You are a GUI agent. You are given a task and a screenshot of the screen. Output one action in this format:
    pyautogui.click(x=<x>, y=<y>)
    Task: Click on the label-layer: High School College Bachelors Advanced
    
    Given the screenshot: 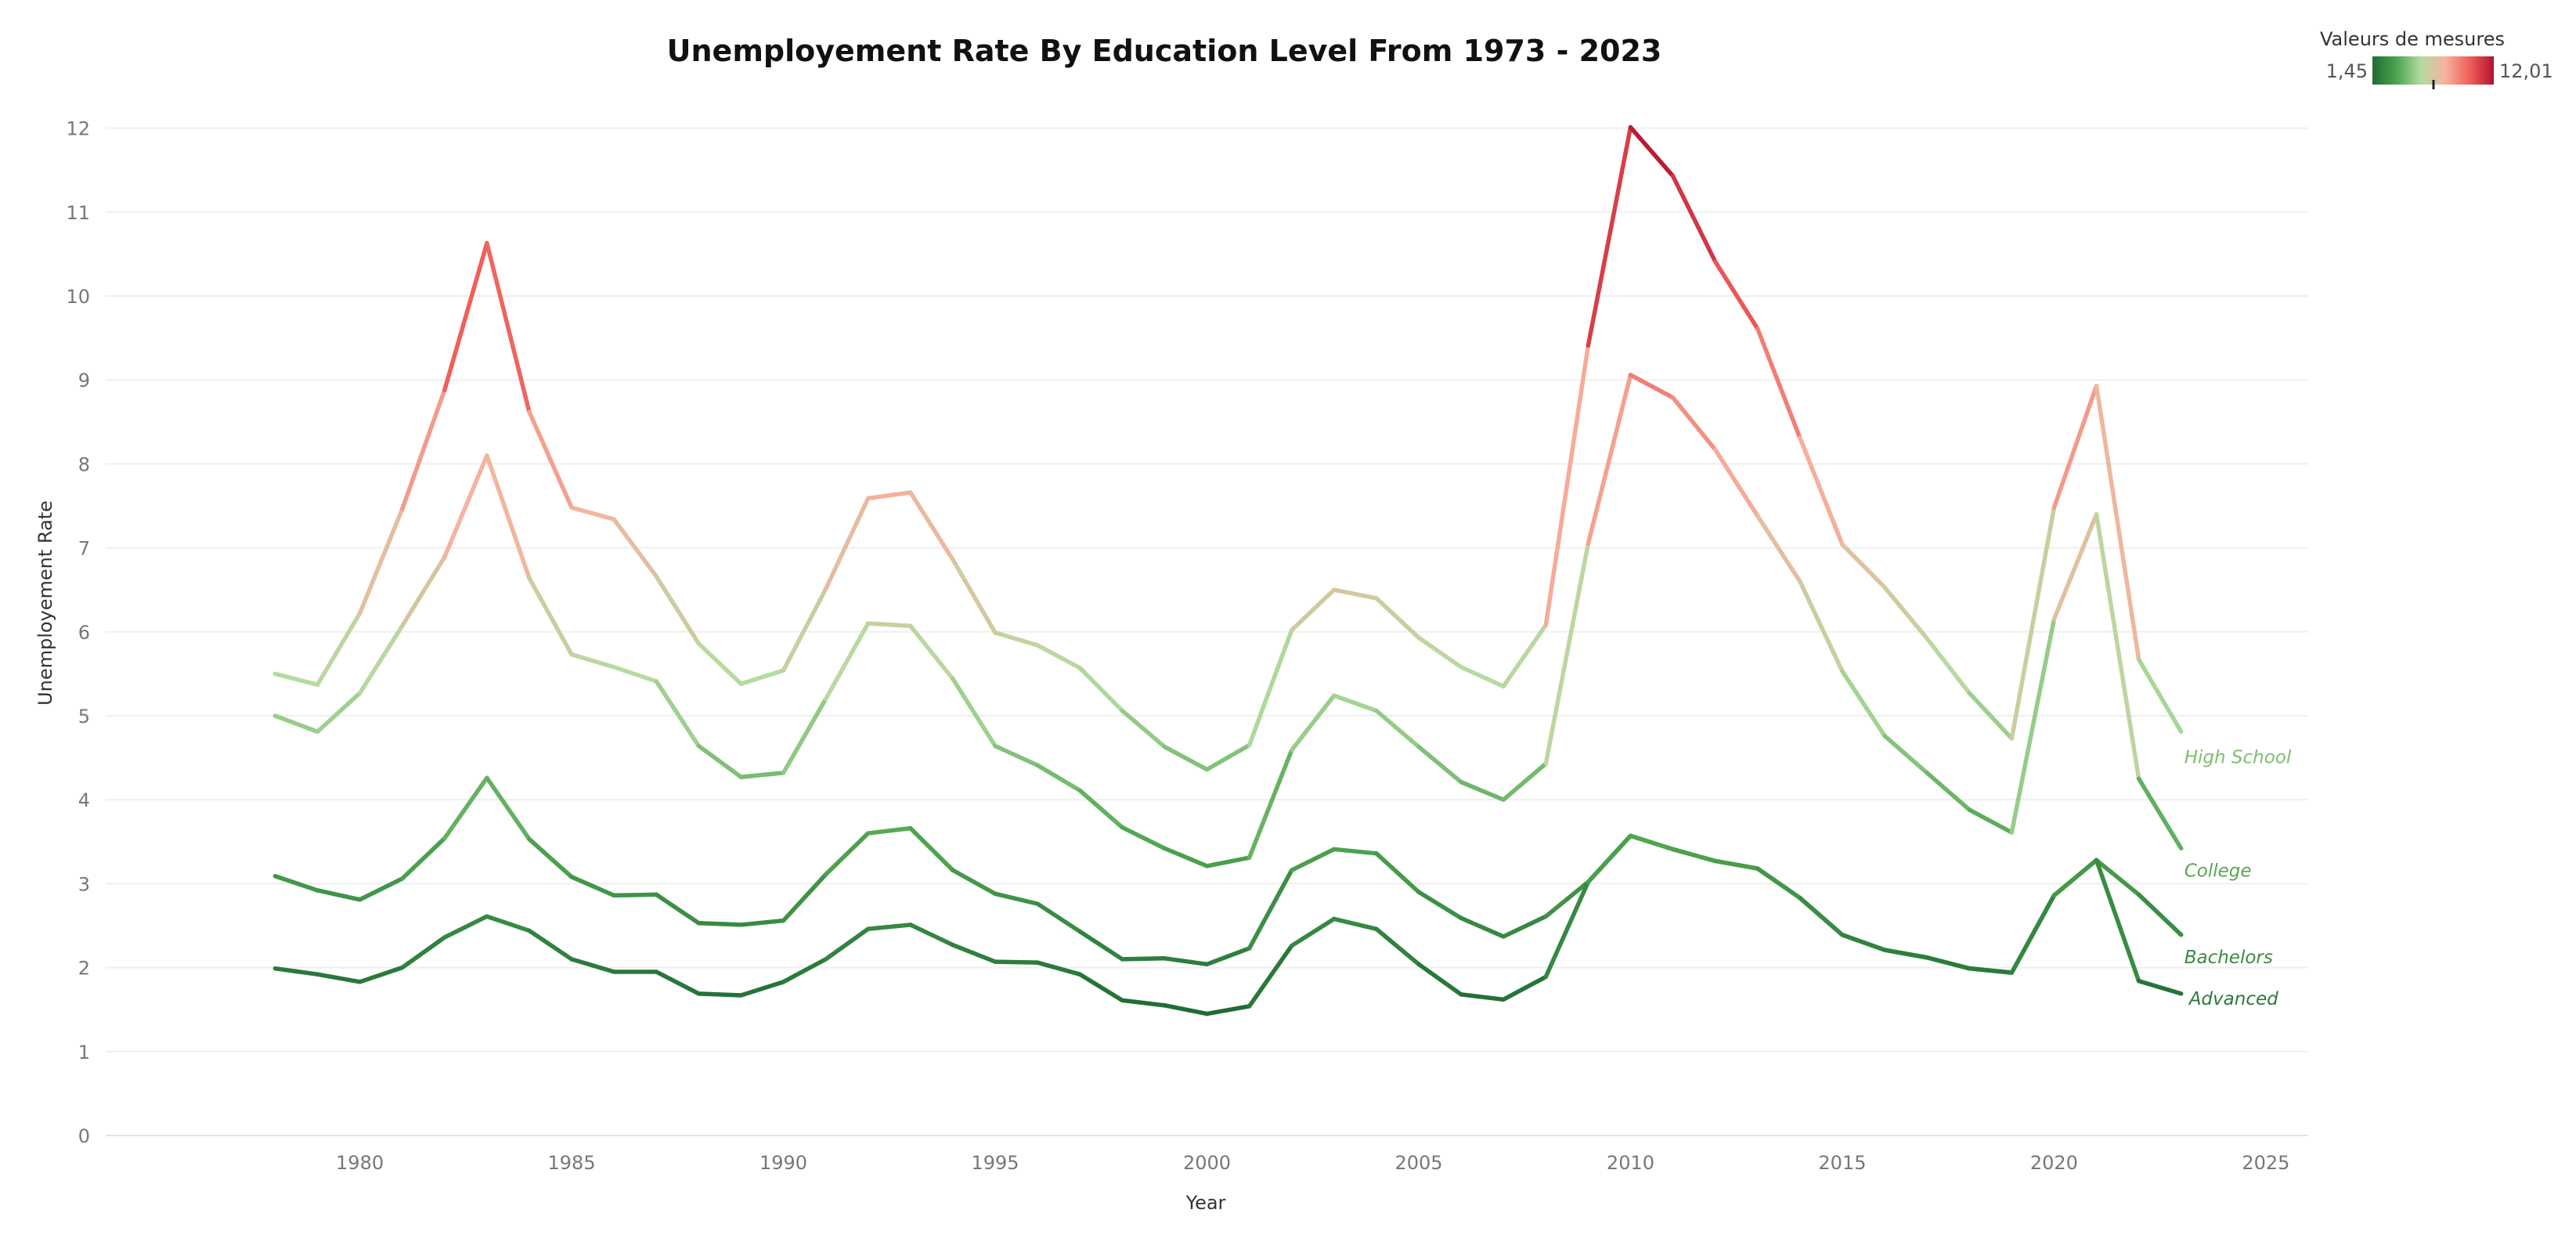 What is the action you would take?
    pyautogui.click(x=2238, y=878)
    